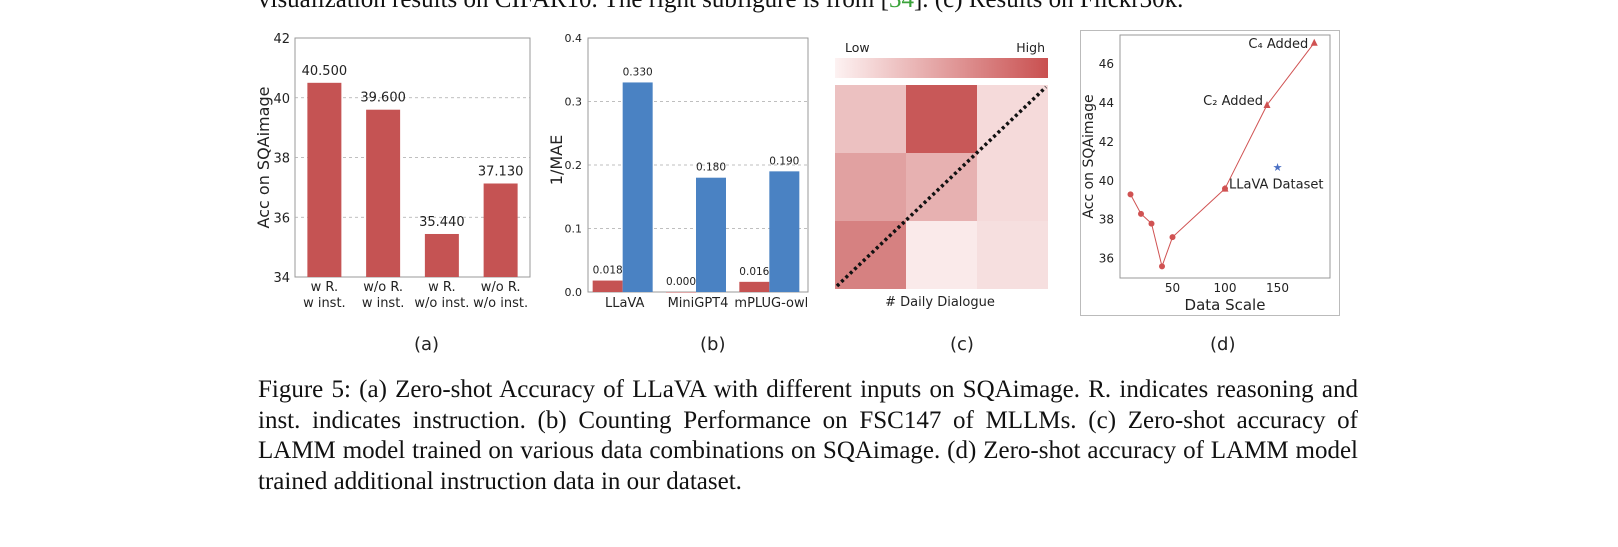  Describe the element at coordinates (681, 282) in the screenshot. I see `bar-value-label: 0.000` at that location.